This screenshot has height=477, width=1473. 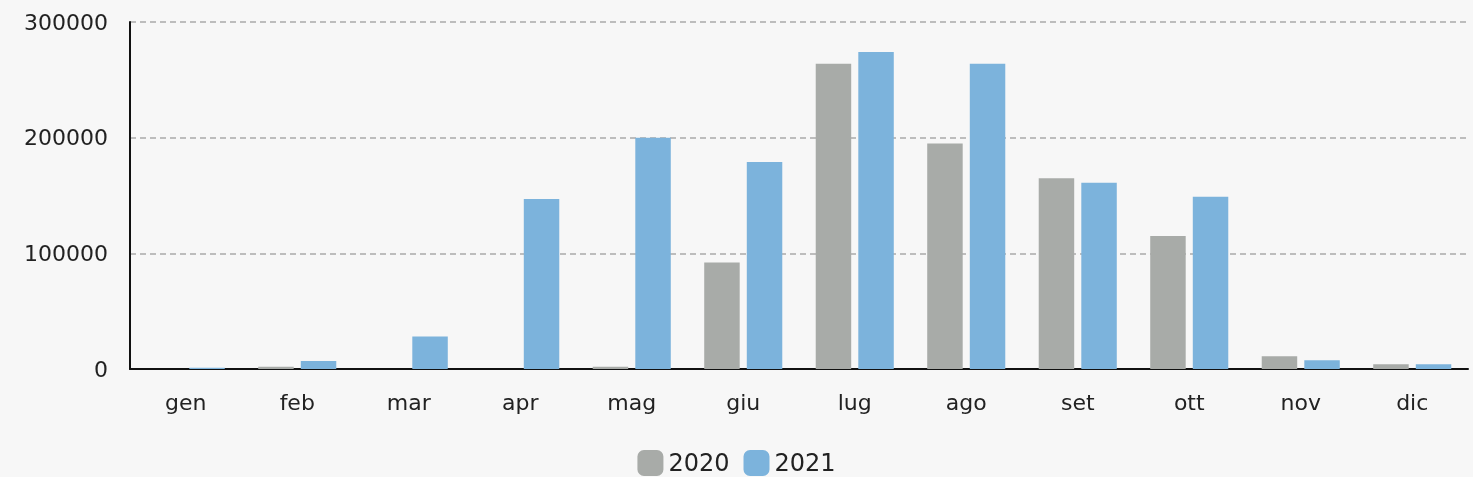 What do you see at coordinates (805, 463) in the screenshot?
I see `legend-label: 2021` at bounding box center [805, 463].